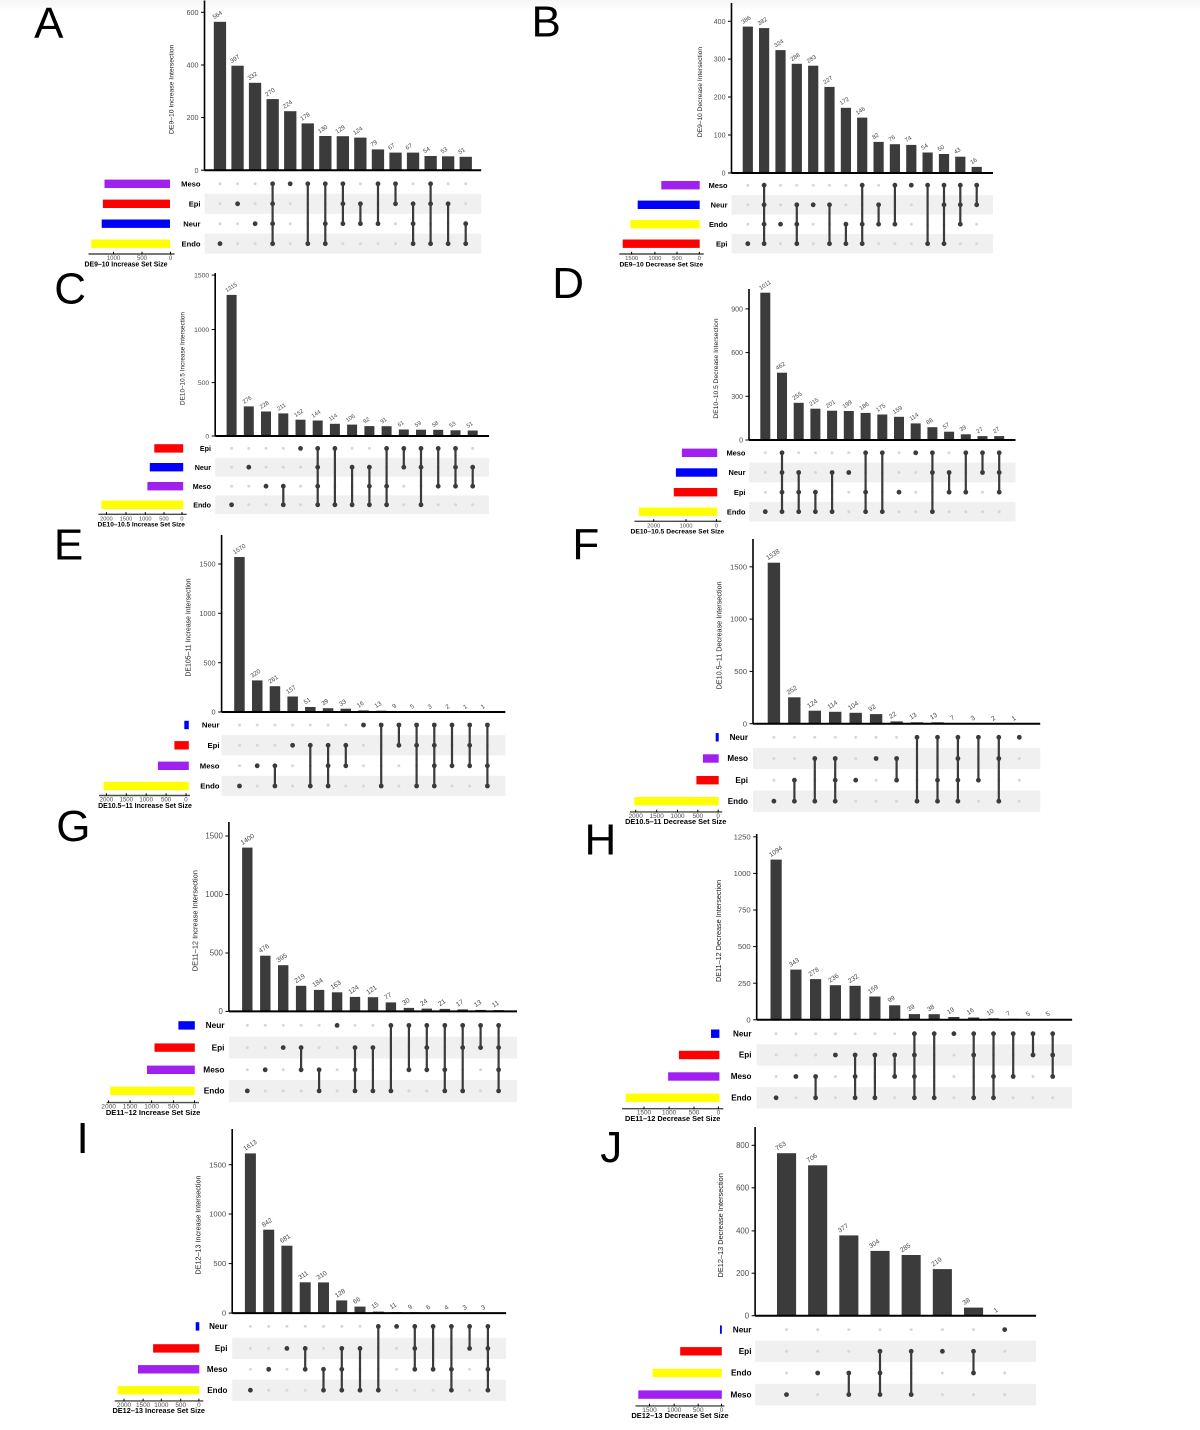  I want to click on svg-text: 175, so click(881, 408).